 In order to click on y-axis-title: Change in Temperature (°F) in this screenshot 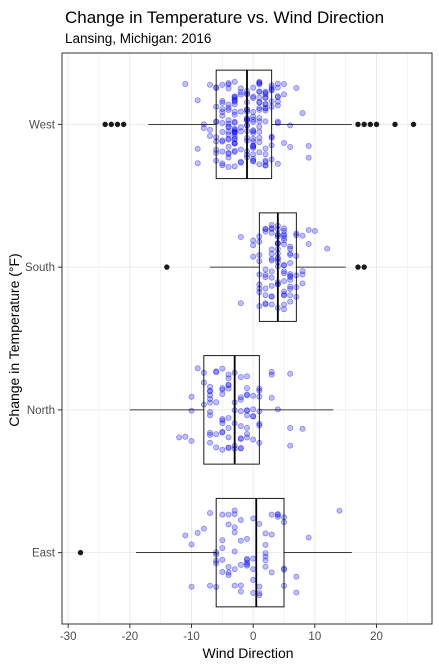, I will do `click(14, 339)`.